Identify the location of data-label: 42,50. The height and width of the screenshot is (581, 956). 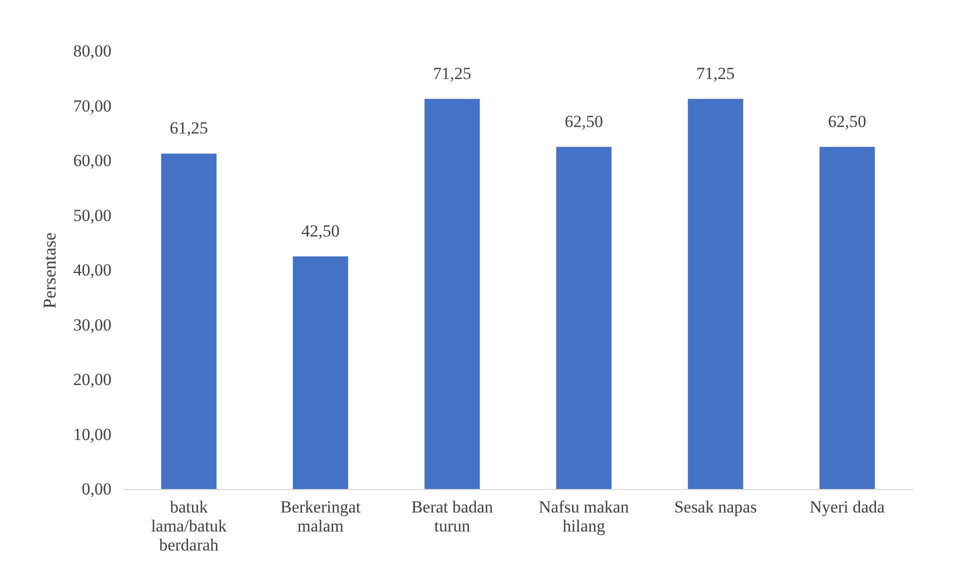
(320, 230).